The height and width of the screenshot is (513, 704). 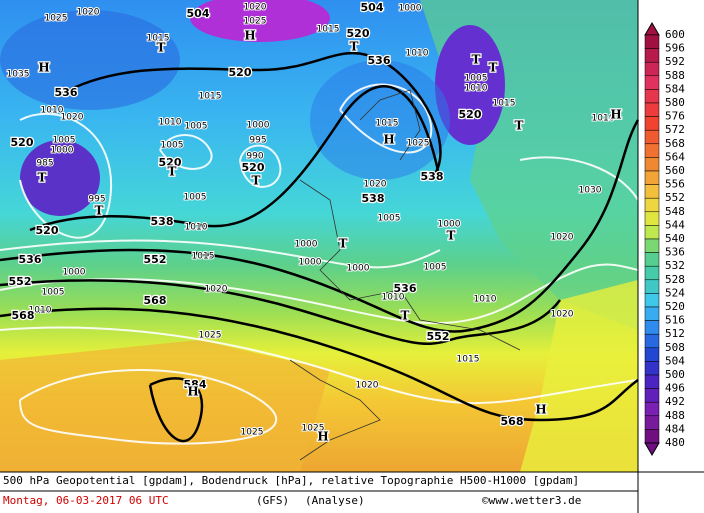 I want to click on colorbar-label: 516, so click(x=675, y=320).